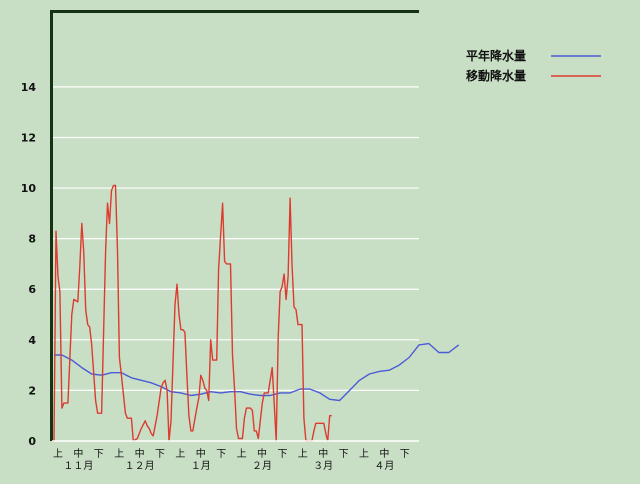 The image size is (640, 484). Describe the element at coordinates (140, 466) in the screenshot. I see `x-month-label: １２月` at that location.